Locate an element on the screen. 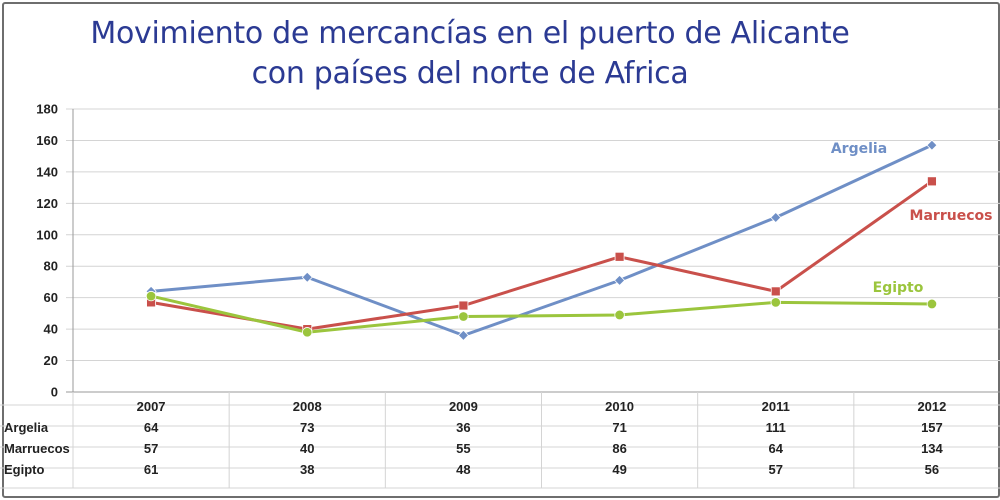 The width and height of the screenshot is (1000, 500). data-label: 71 is located at coordinates (619, 427).